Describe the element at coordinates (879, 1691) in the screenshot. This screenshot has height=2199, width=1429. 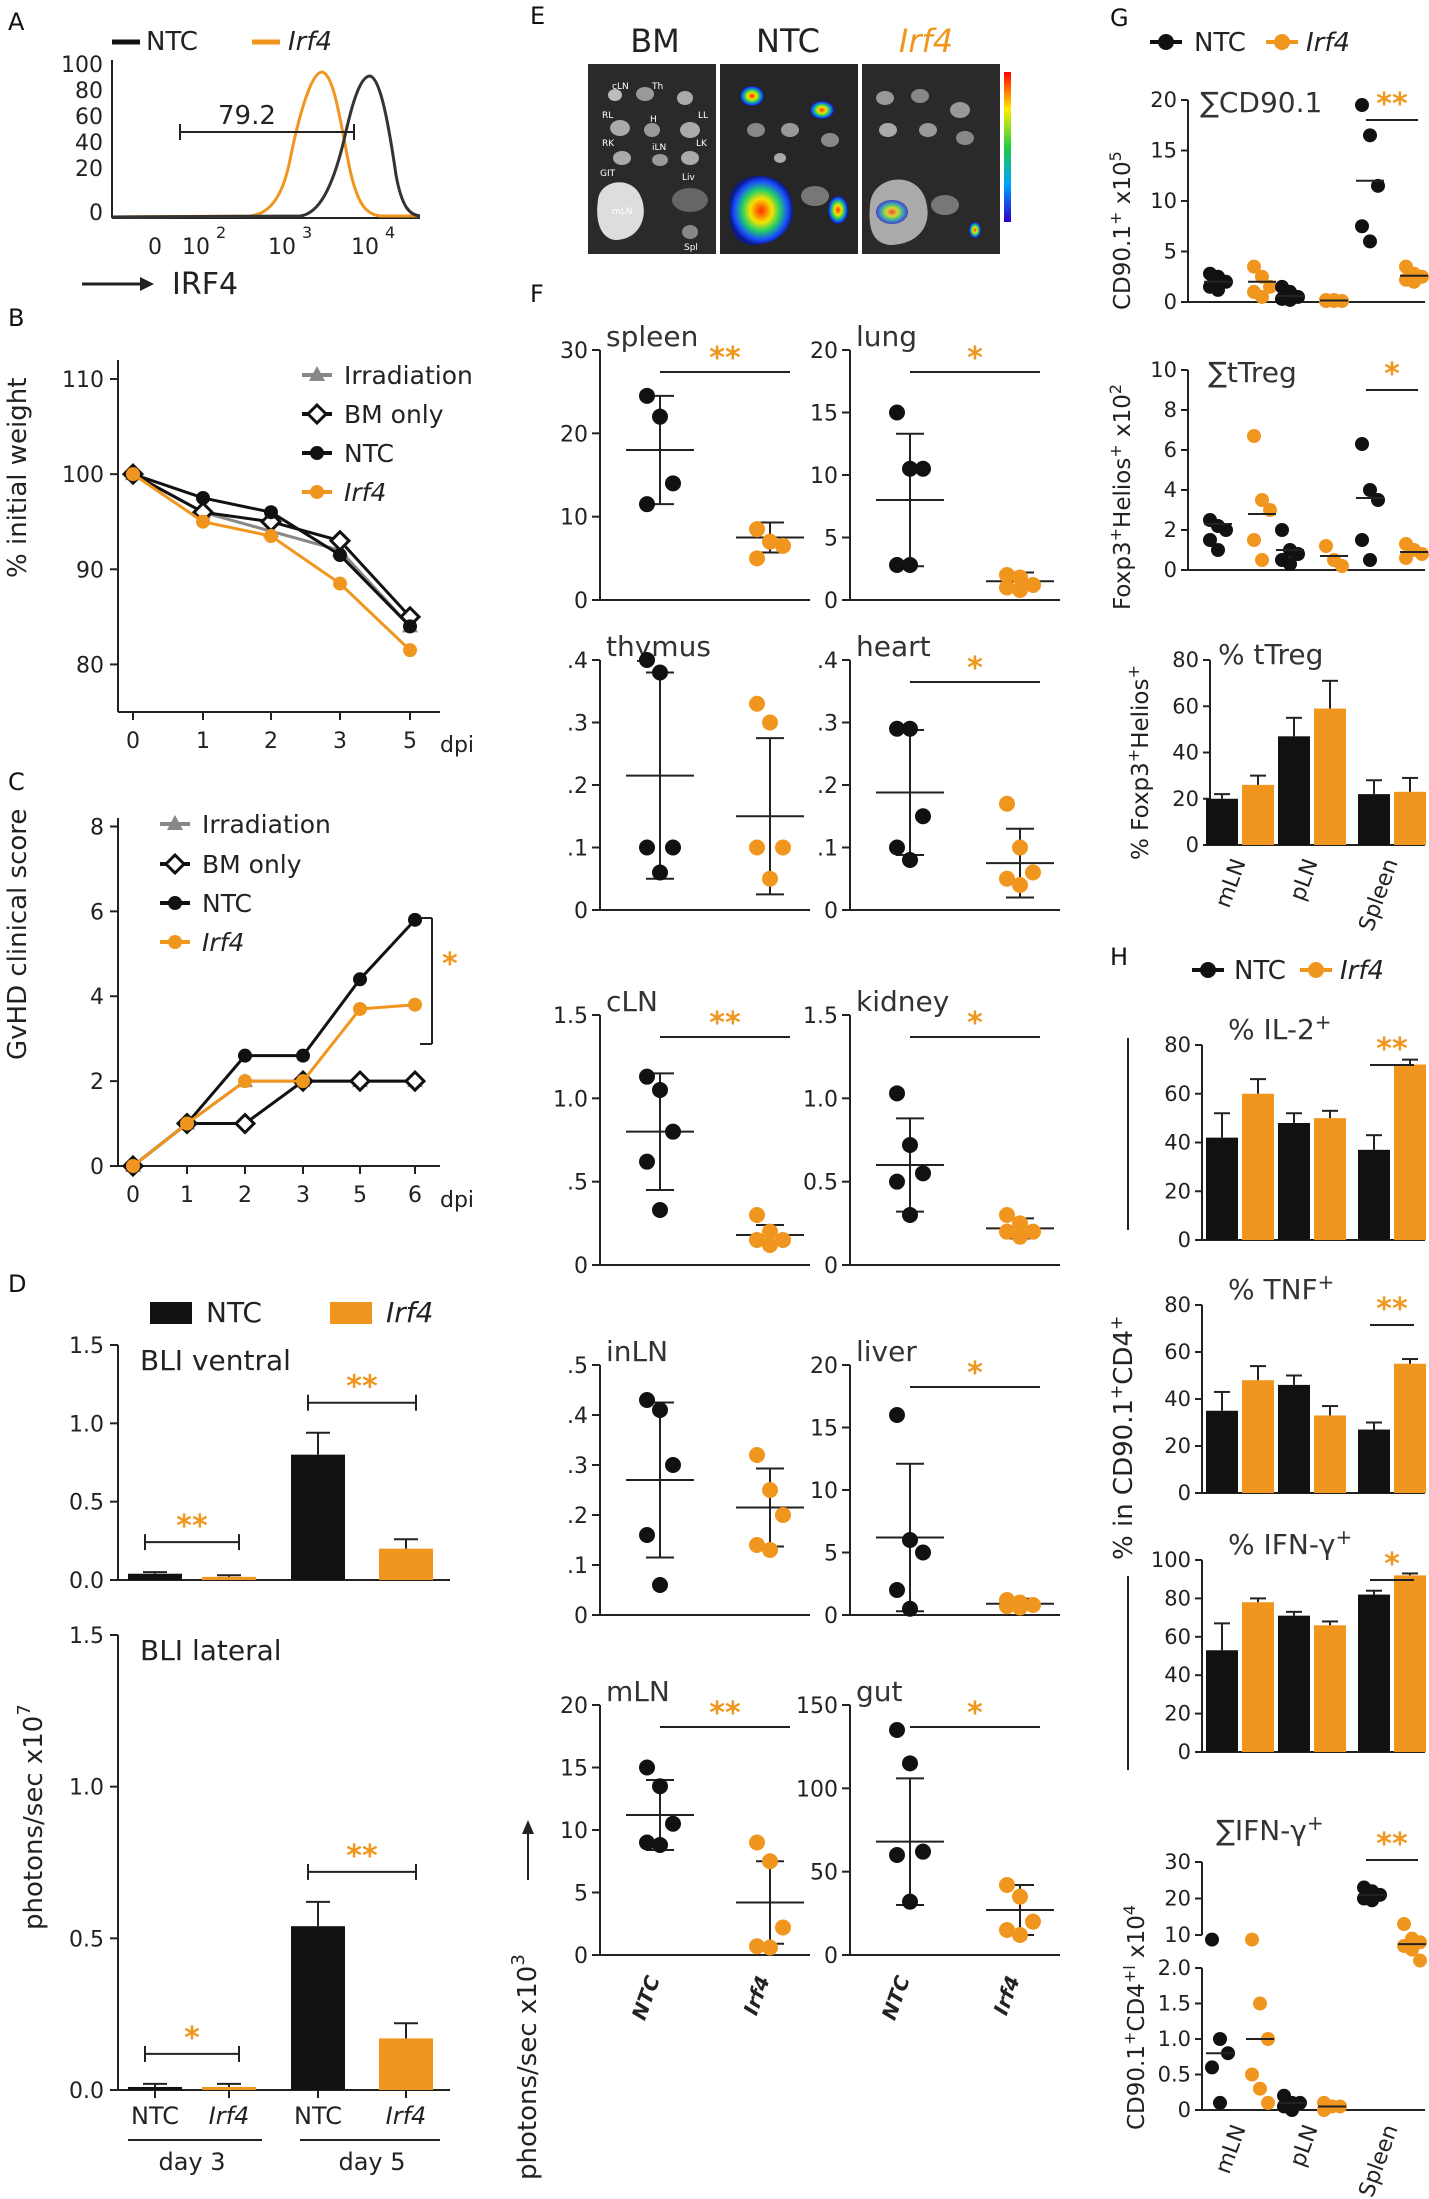
I see `organ-title: gut` at that location.